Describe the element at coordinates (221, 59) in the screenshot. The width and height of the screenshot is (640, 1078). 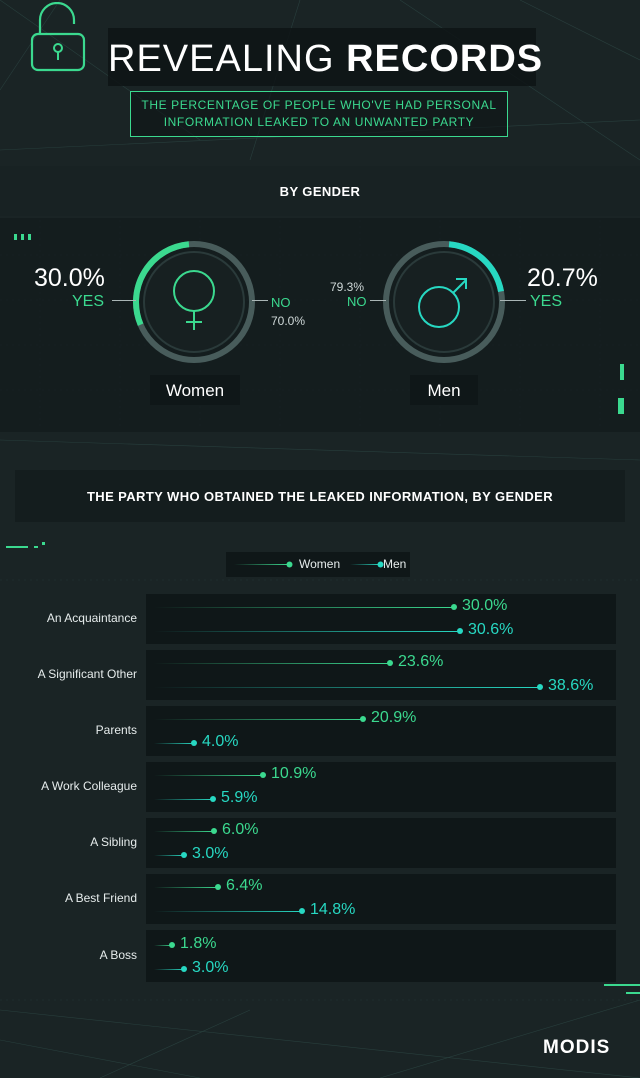
I see `title-light: REVEALING` at that location.